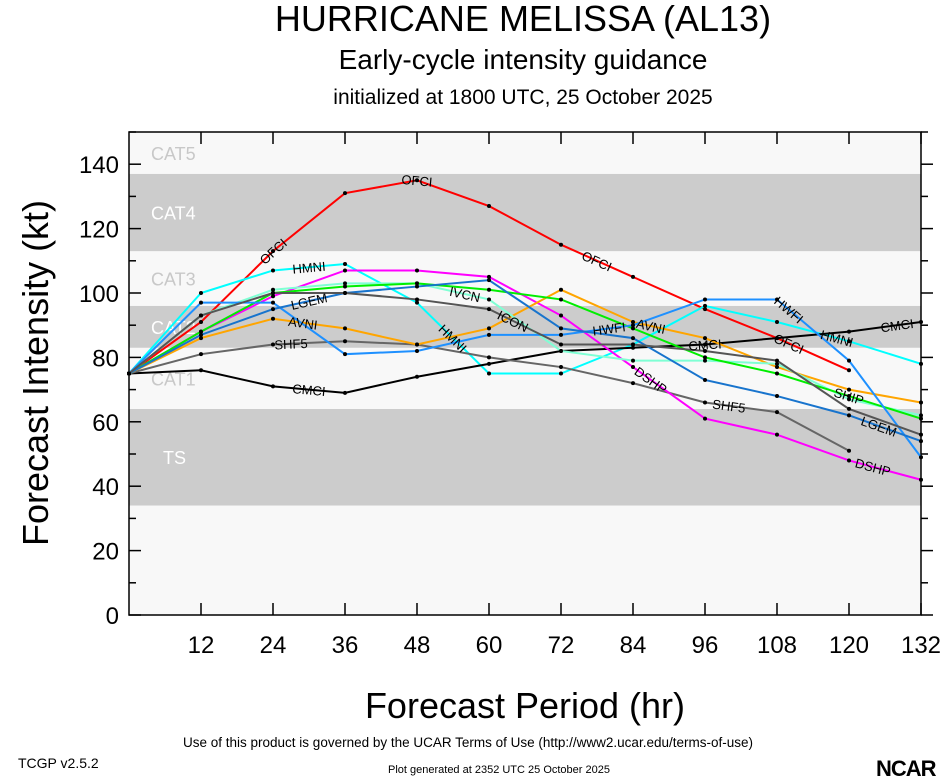 This screenshot has width=946, height=782. What do you see at coordinates (99, 294) in the screenshot?
I see `y-tick-label: 100` at bounding box center [99, 294].